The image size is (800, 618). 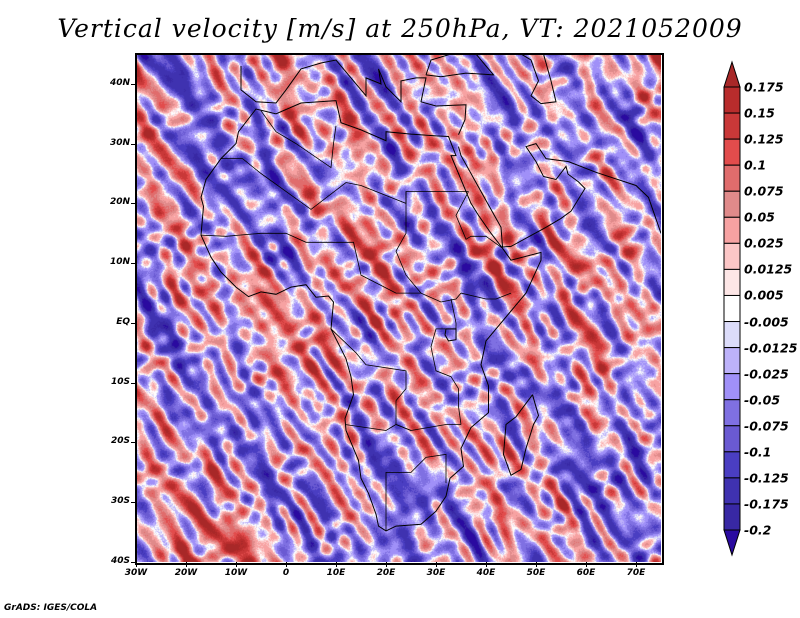 I want to click on colorbar-label: -0.125, so click(x=766, y=478).